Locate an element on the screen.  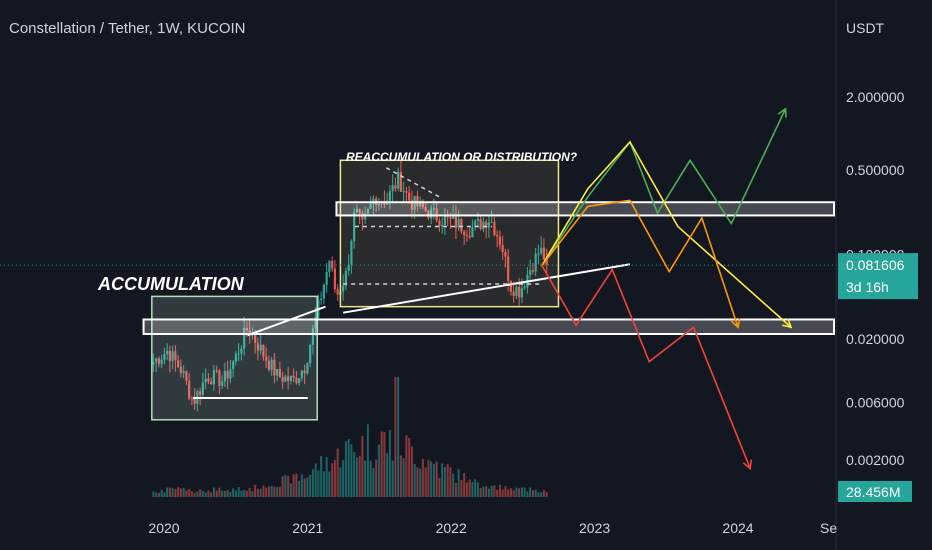
time-tick-label: 2023 is located at coordinates (594, 528).